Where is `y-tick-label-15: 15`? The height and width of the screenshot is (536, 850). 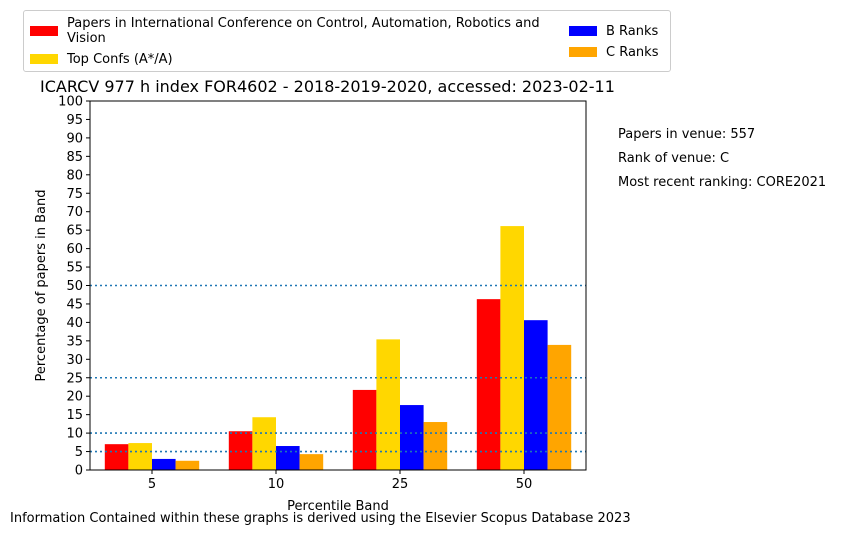 y-tick-label-15: 15 is located at coordinates (74, 415).